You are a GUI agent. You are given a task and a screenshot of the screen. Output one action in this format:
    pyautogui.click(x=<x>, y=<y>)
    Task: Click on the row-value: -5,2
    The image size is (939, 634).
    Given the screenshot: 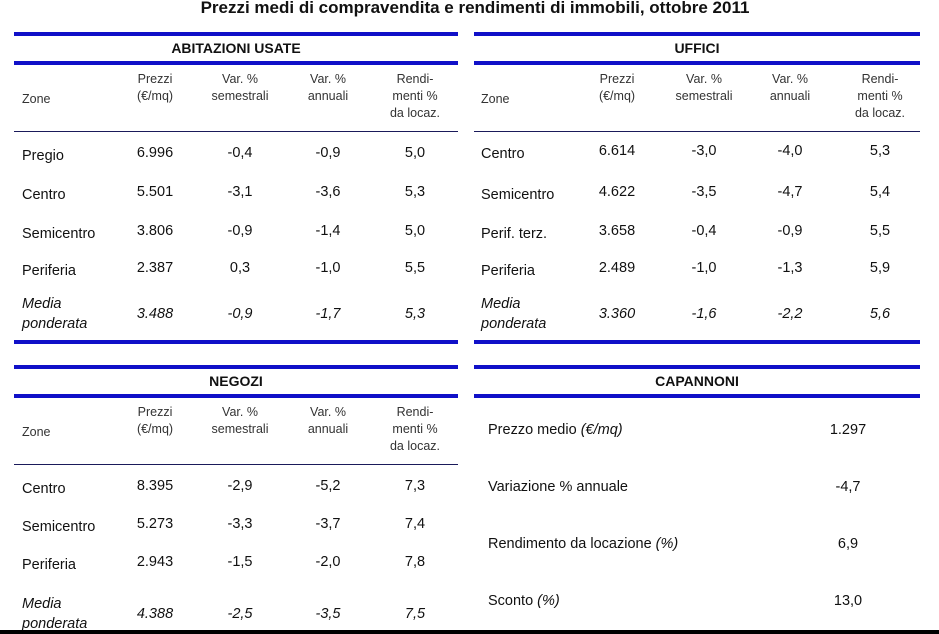 What is the action you would take?
    pyautogui.click(x=328, y=486)
    